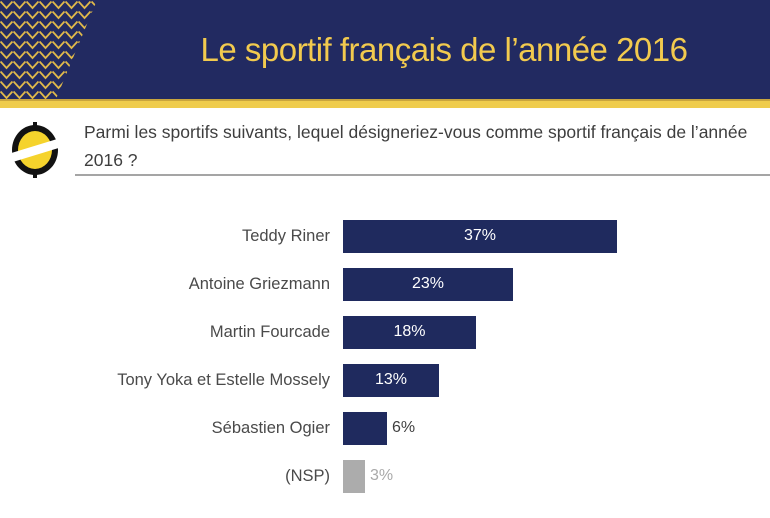 The image size is (770, 518). I want to click on value-label: 23%, so click(428, 283).